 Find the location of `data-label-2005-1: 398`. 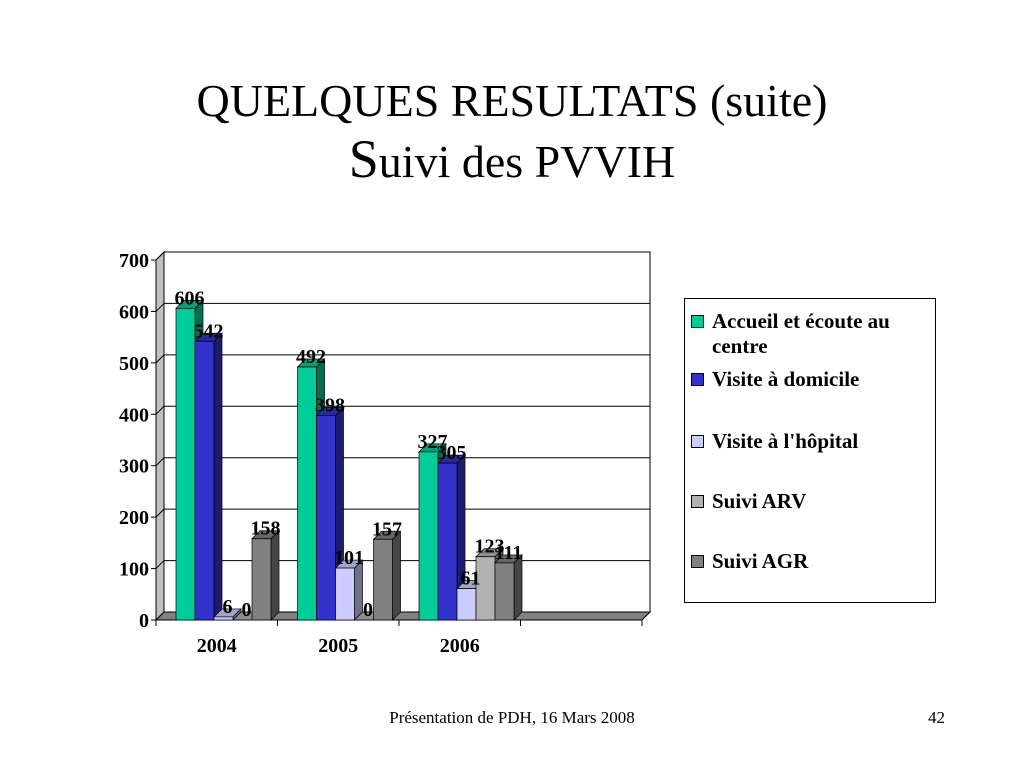

data-label-2005-1: 398 is located at coordinates (330, 405).